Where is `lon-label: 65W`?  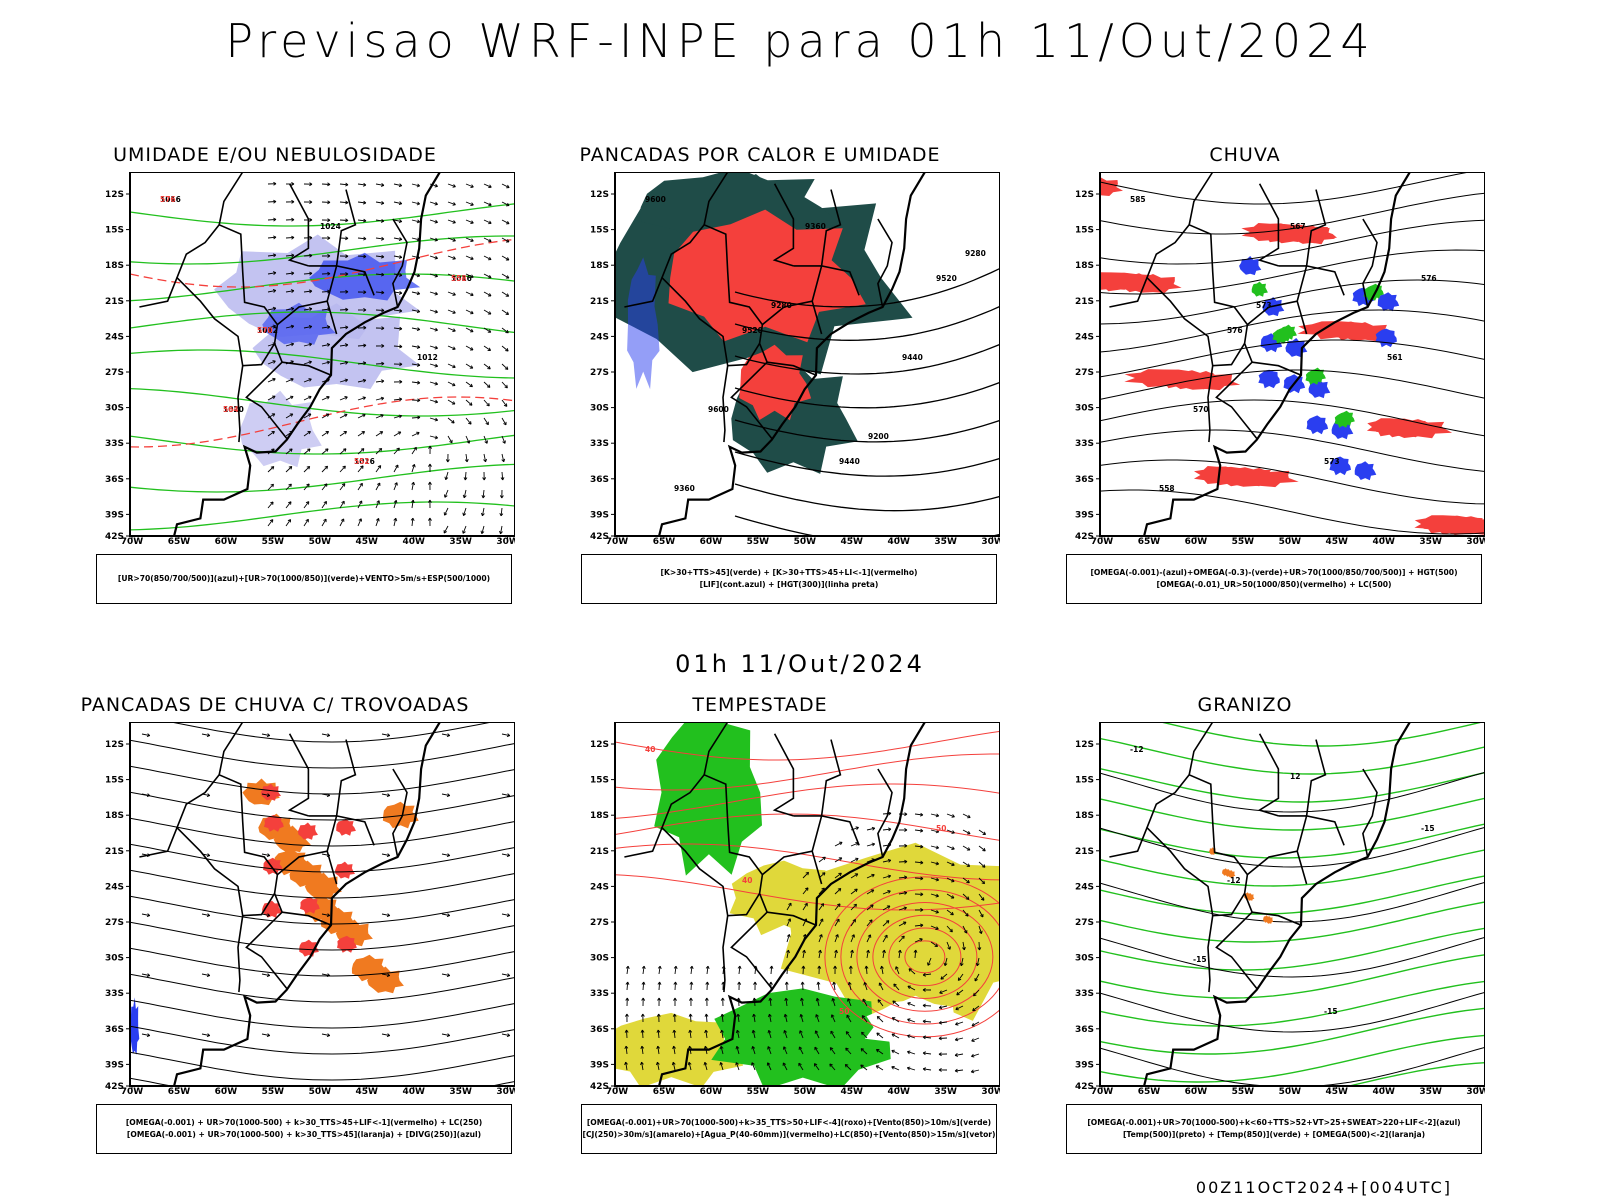
lon-label: 65W is located at coordinates (179, 1092).